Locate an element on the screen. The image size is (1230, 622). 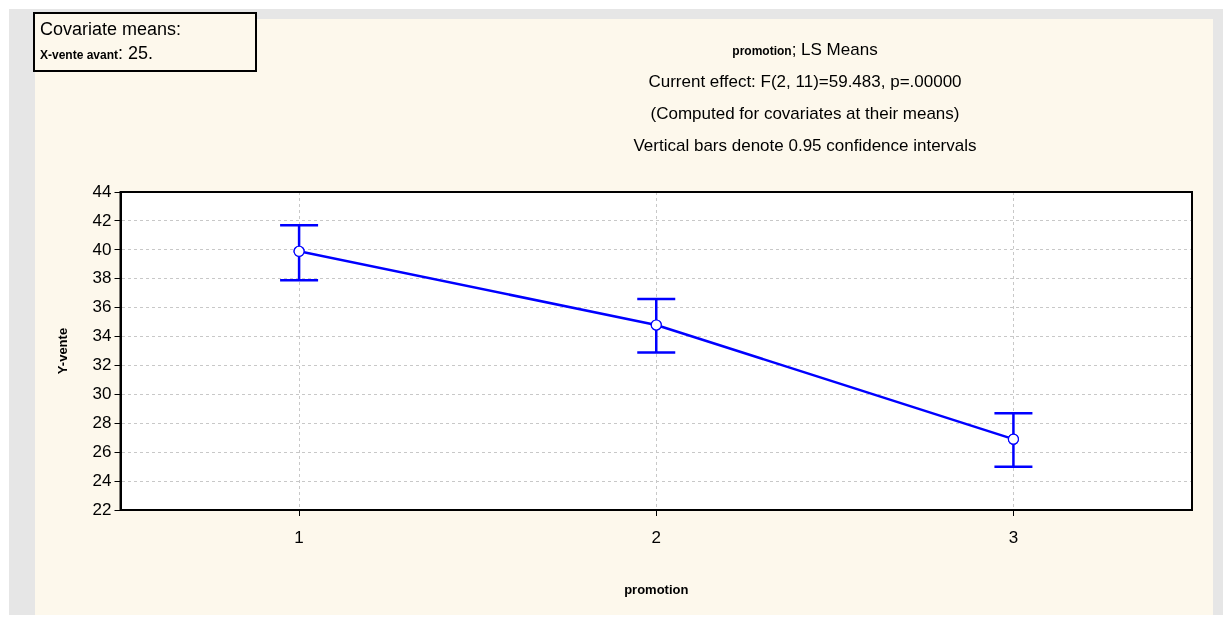
y-tick-label: 36 is located at coordinates (102, 307).